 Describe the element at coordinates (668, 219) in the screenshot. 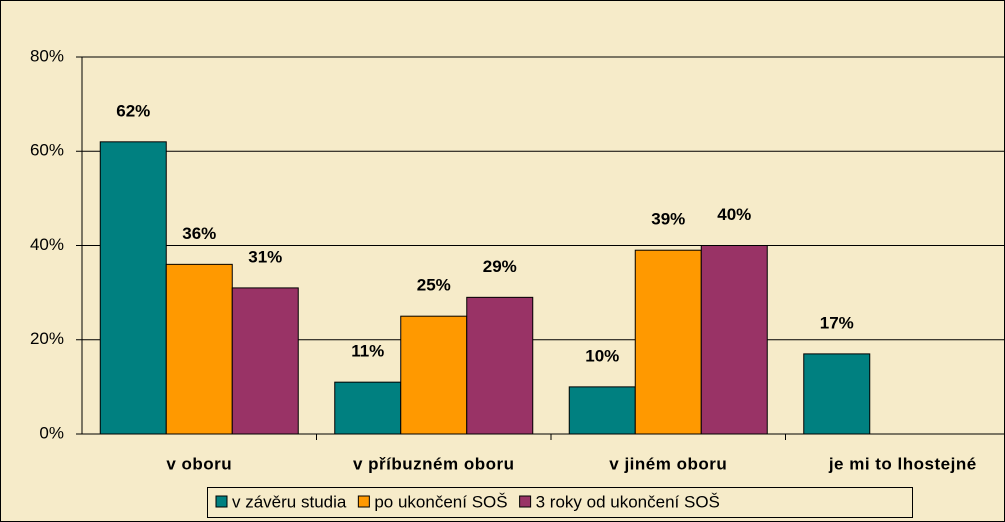

I see `data-label: 39%` at that location.